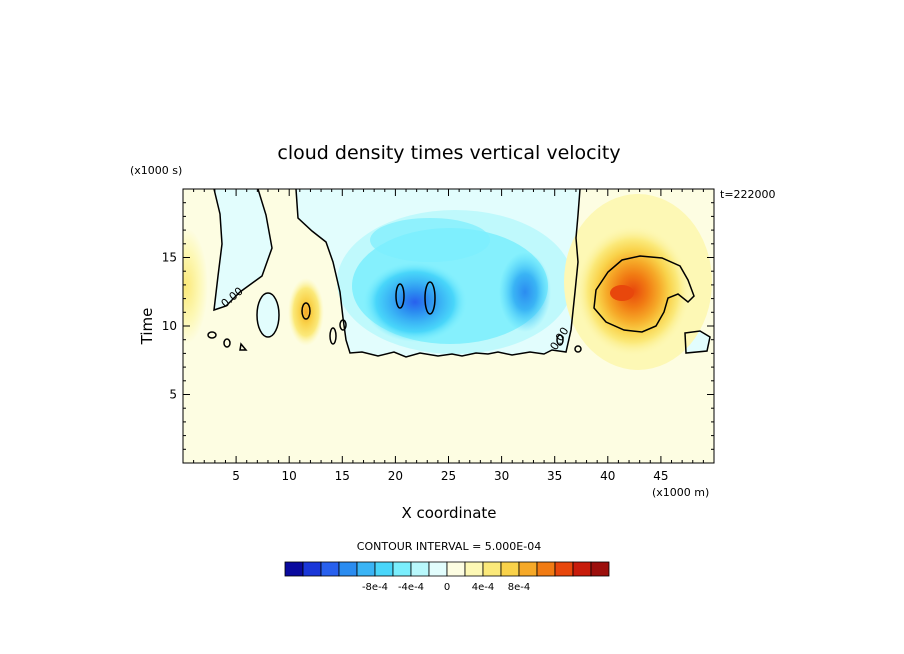 This screenshot has height=654, width=904. What do you see at coordinates (554, 476) in the screenshot?
I see `x-tick-label: 35` at bounding box center [554, 476].